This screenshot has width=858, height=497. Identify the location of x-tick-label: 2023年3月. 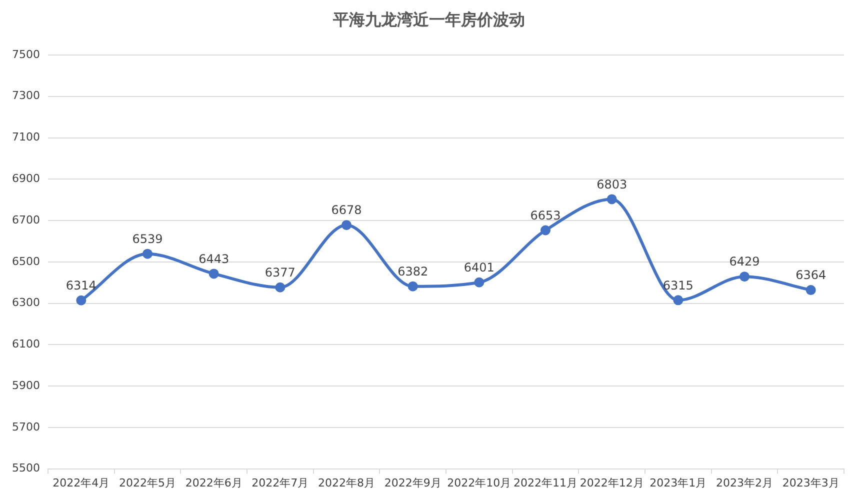
(811, 483).